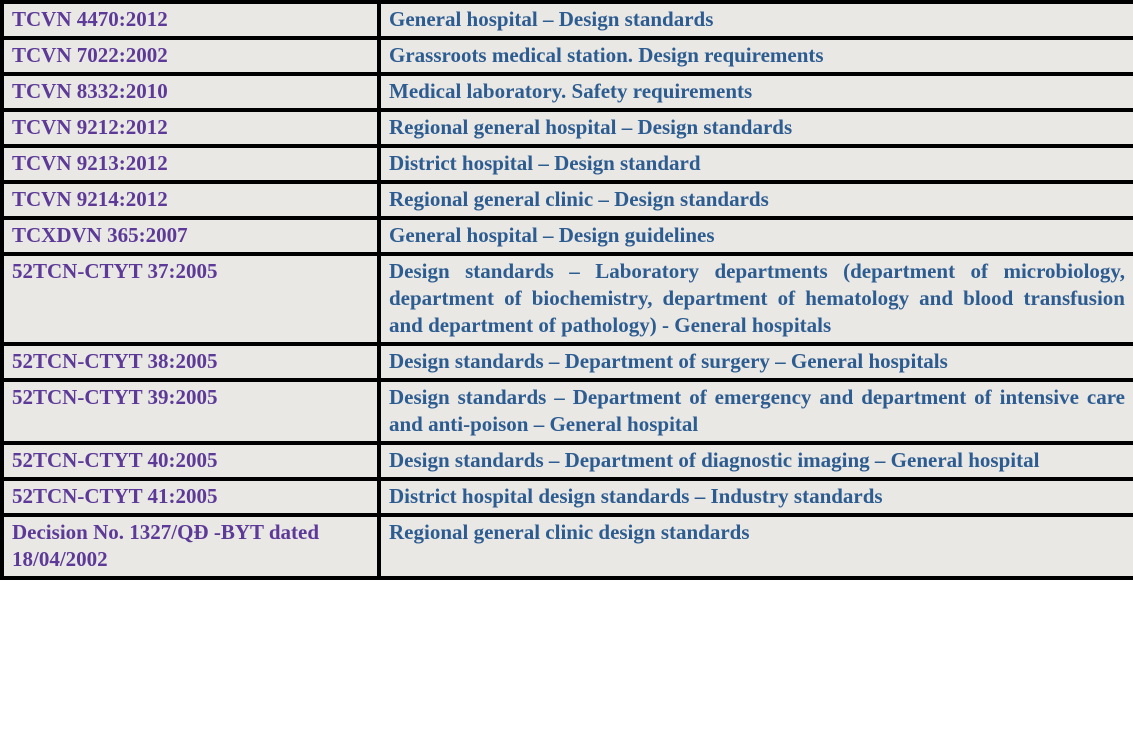 The width and height of the screenshot is (1133, 735). Describe the element at coordinates (190, 236) in the screenshot. I see `standard-code-cell: TCXDVN 365:2007` at that location.